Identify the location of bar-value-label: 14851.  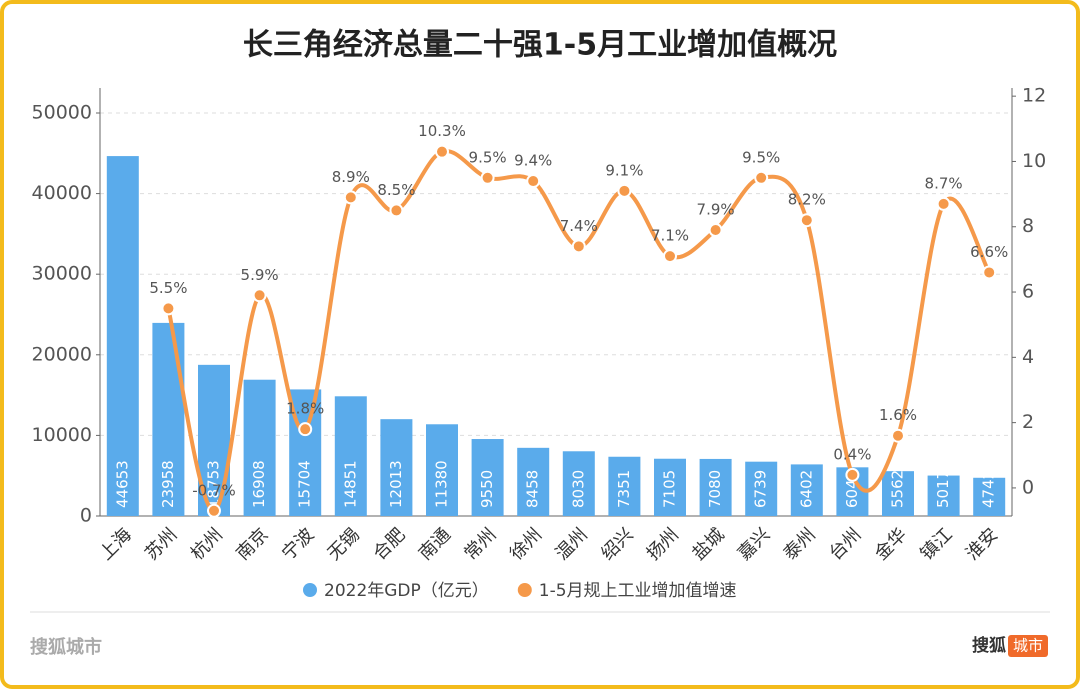
(350, 484).